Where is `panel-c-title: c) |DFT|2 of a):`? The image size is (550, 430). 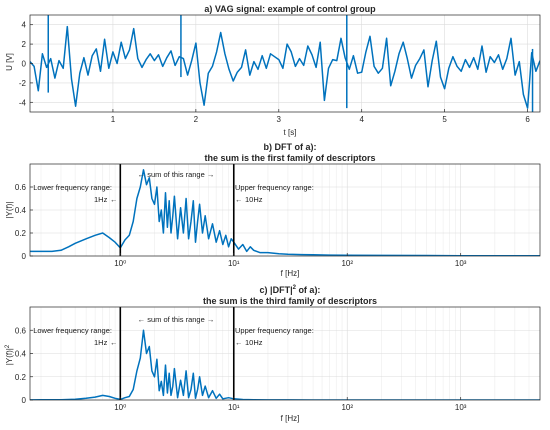
panel-c-title: c) |DFT|2 of a): is located at coordinates (290, 290).